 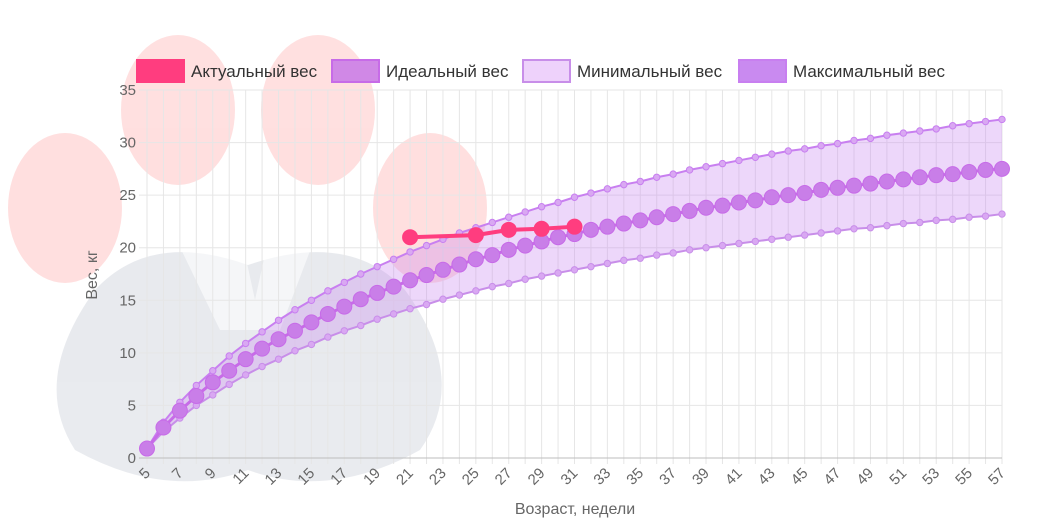 I want to click on legend-max-weight-swatch, so click(x=762, y=71).